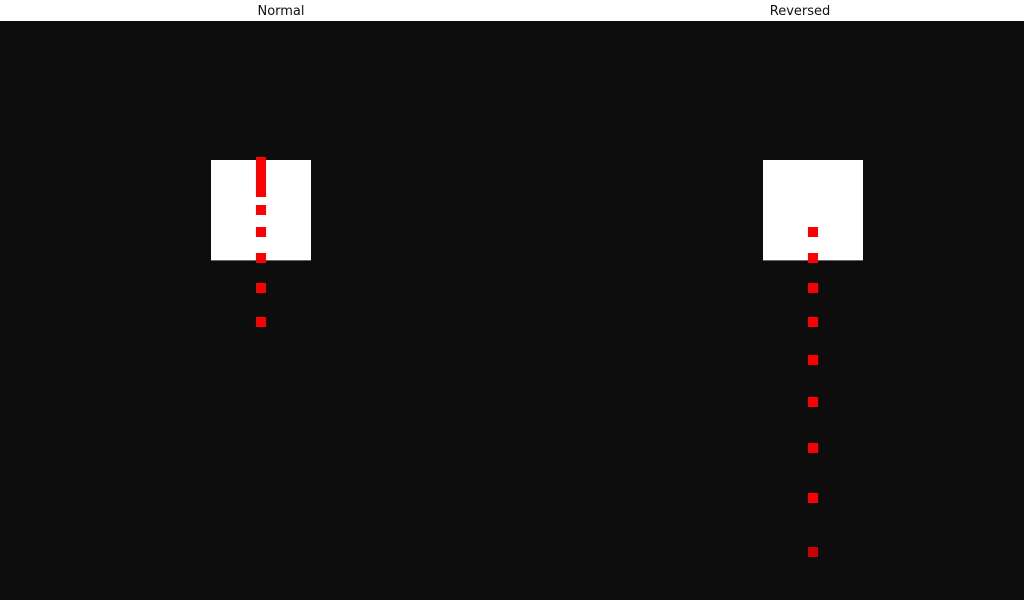 The height and width of the screenshot is (600, 1024). What do you see at coordinates (512, 10) in the screenshot?
I see `header-bar: Normal Reversed` at bounding box center [512, 10].